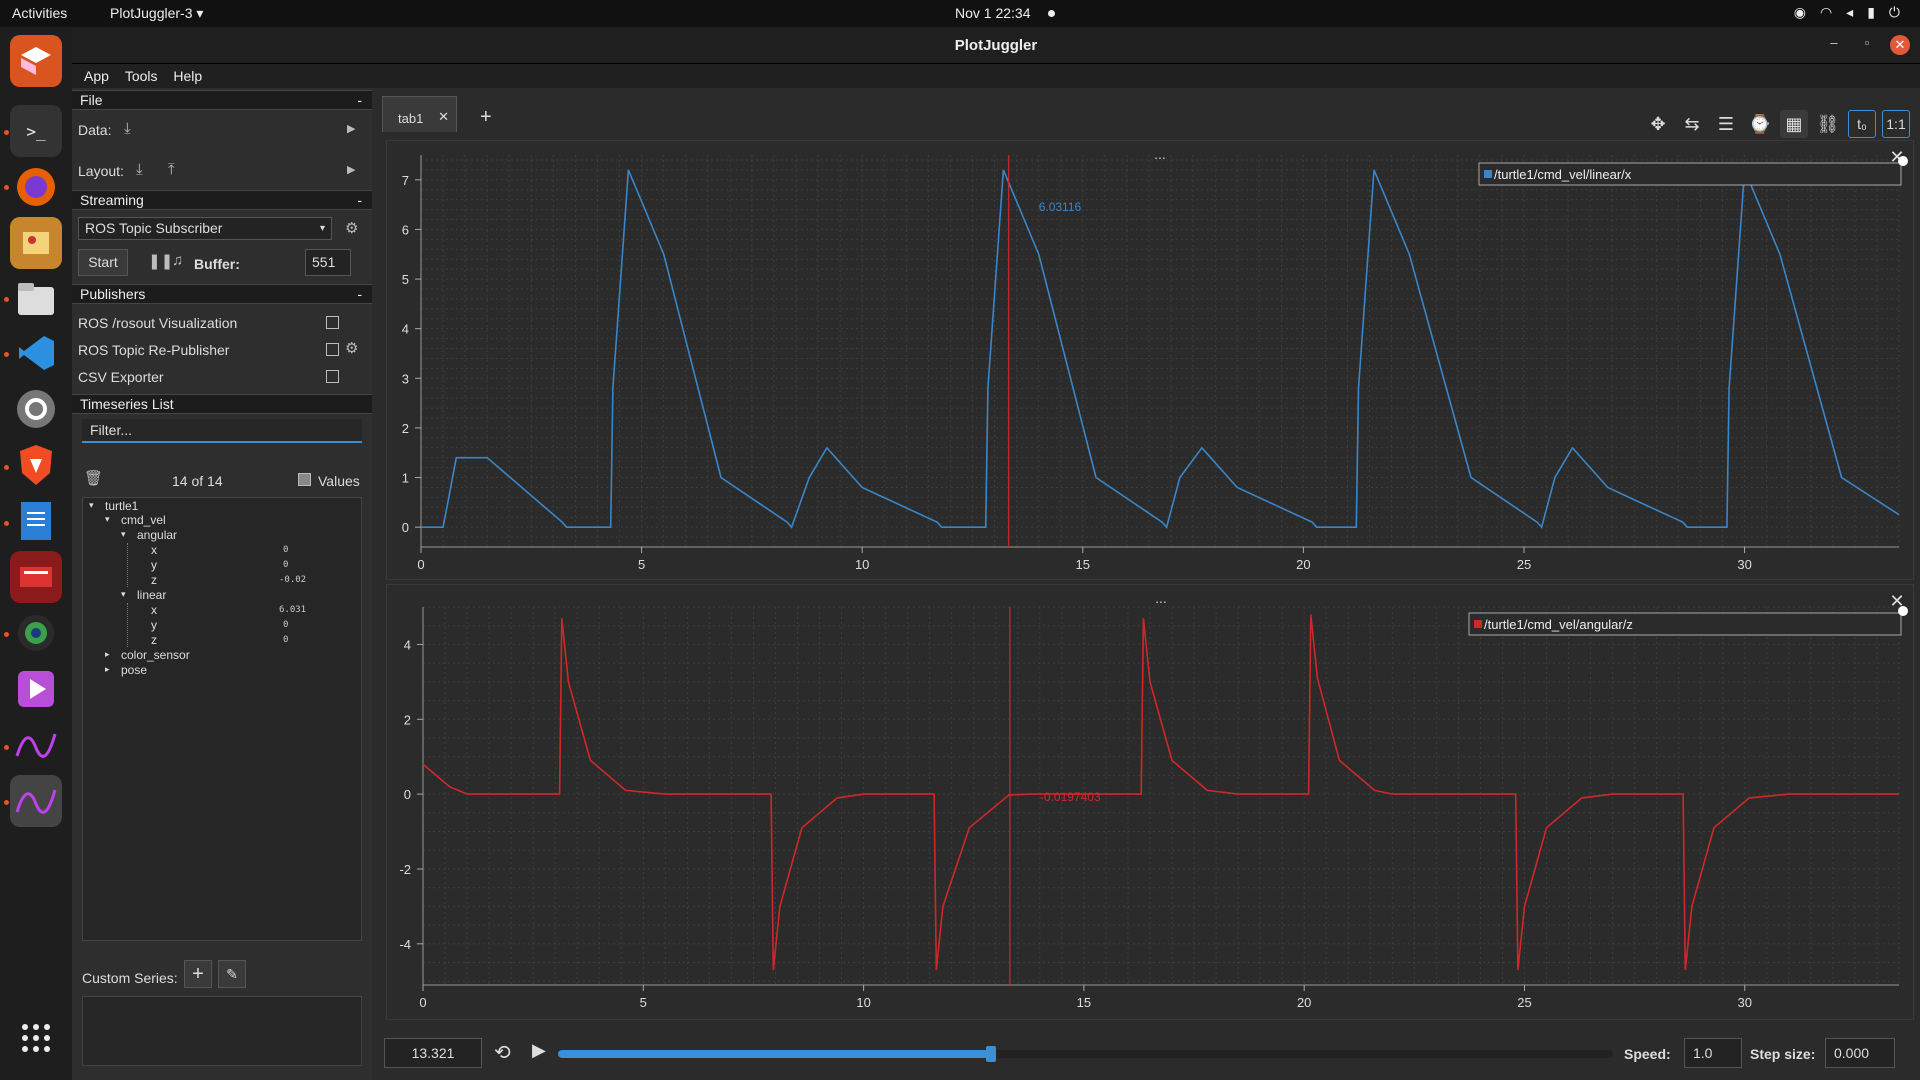 The width and height of the screenshot is (1920, 1080). I want to click on time-offset-icon: t₀, so click(1862, 124).